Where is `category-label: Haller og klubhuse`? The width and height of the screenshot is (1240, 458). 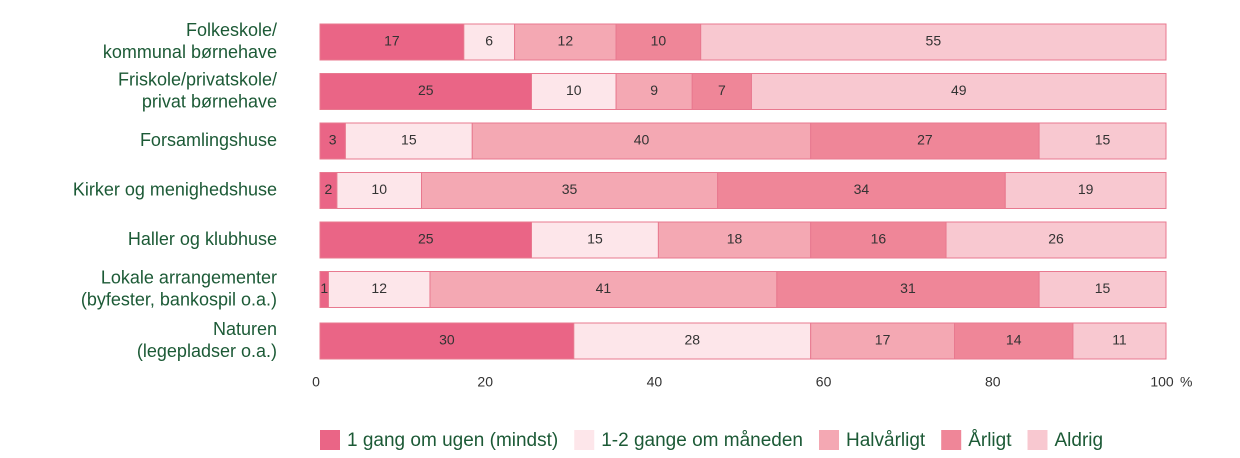
category-label: Haller og klubhuse is located at coordinates (202, 239).